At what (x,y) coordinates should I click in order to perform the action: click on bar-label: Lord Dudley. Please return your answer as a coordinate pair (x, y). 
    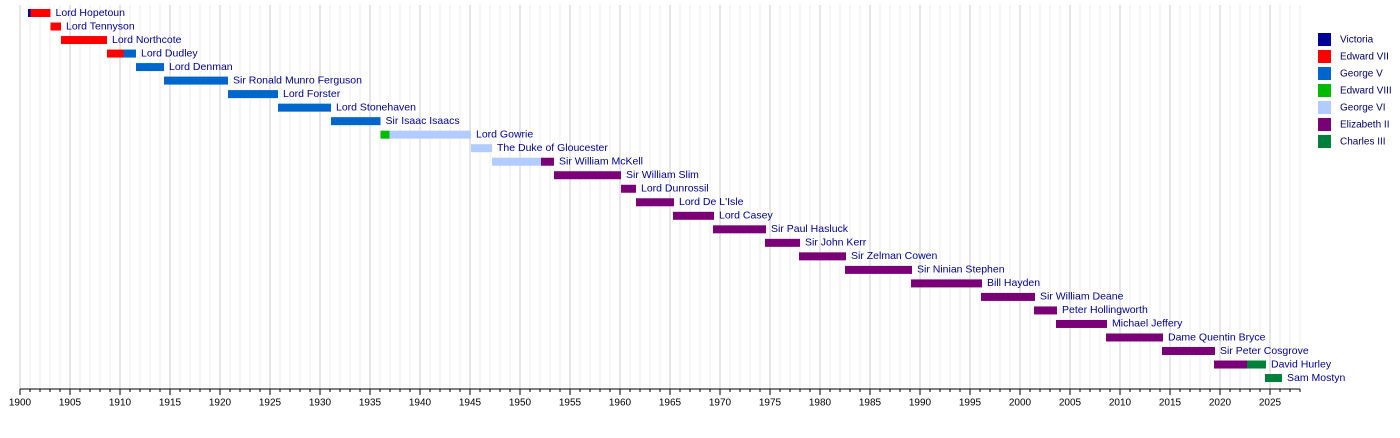
    Looking at the image, I should click on (169, 53).